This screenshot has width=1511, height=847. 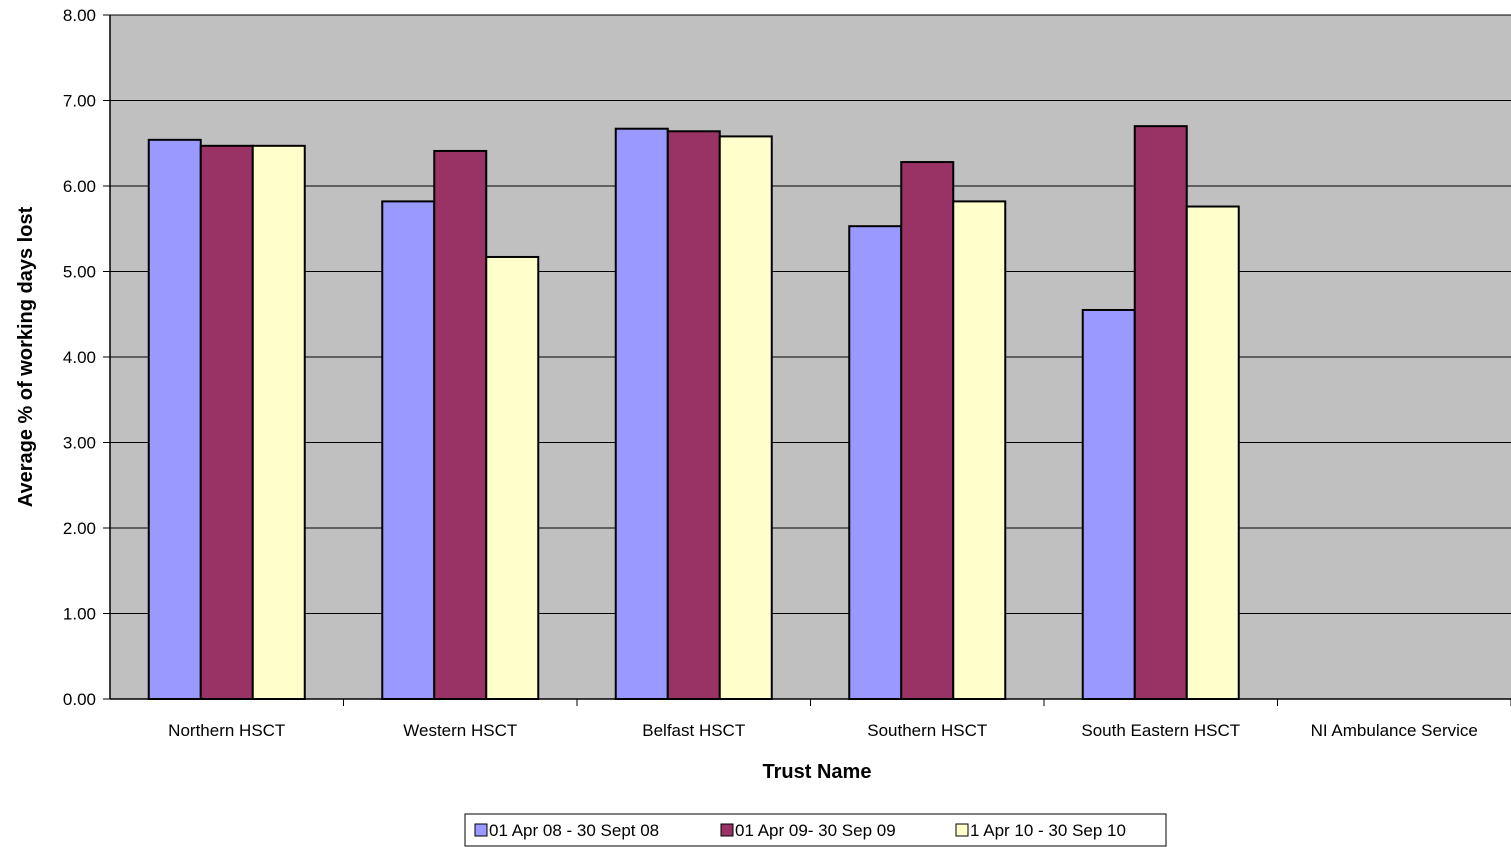 What do you see at coordinates (79, 528) in the screenshot?
I see `y-tick-label: 2.00` at bounding box center [79, 528].